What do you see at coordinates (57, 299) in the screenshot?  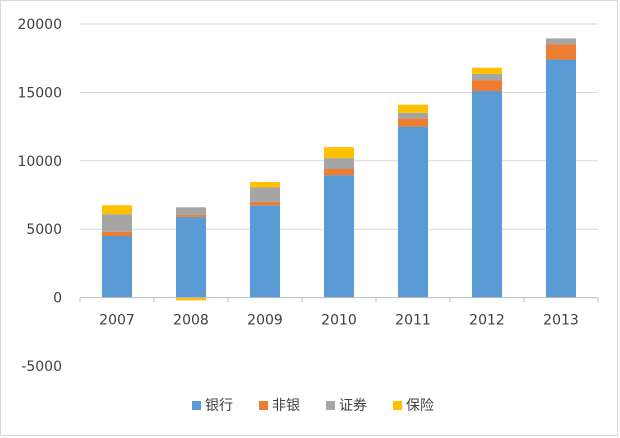 I see `y-tick-label: 0` at bounding box center [57, 299].